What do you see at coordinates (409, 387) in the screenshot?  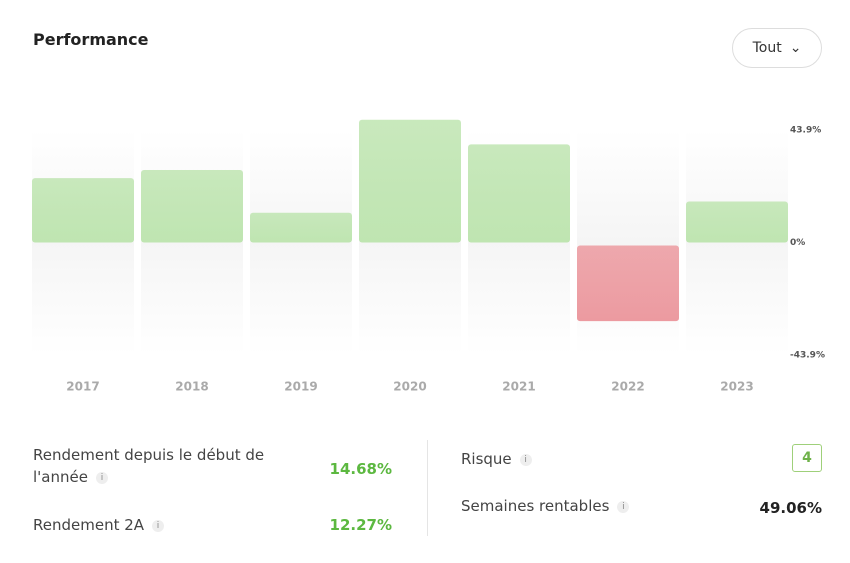 I see `x-tick-label: 2020` at bounding box center [409, 387].